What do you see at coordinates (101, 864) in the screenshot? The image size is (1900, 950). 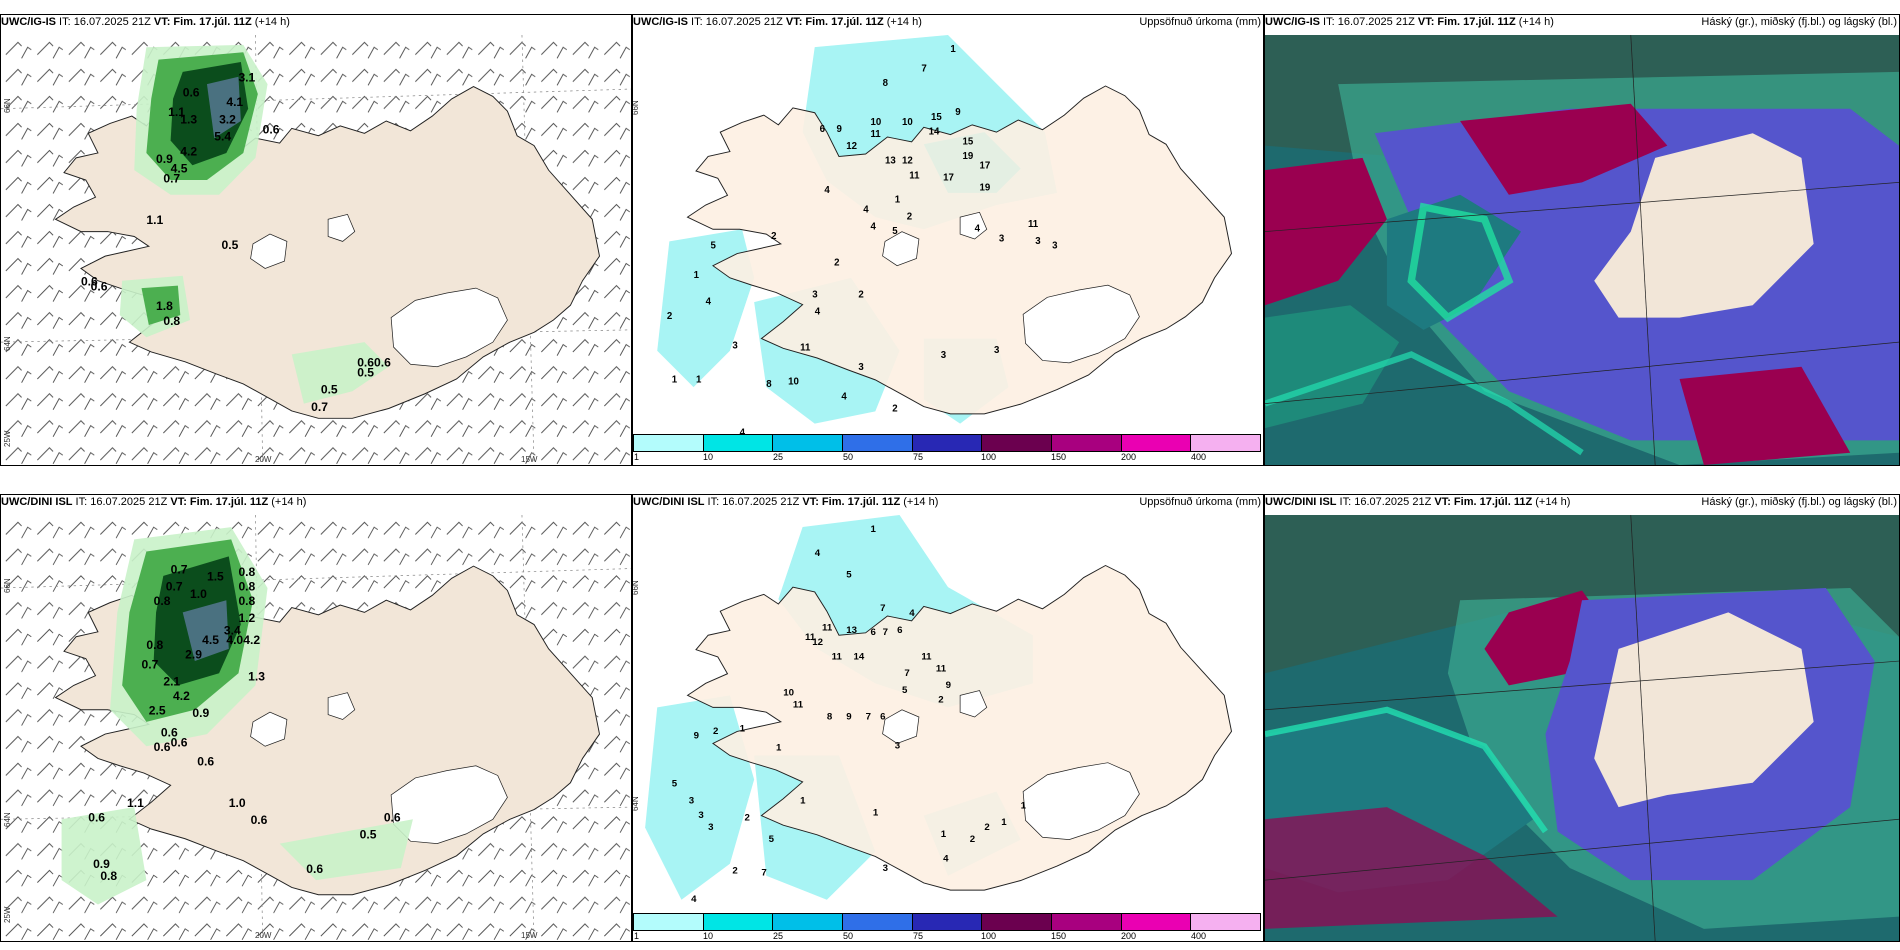 I see `svg-text: 0.9` at bounding box center [101, 864].